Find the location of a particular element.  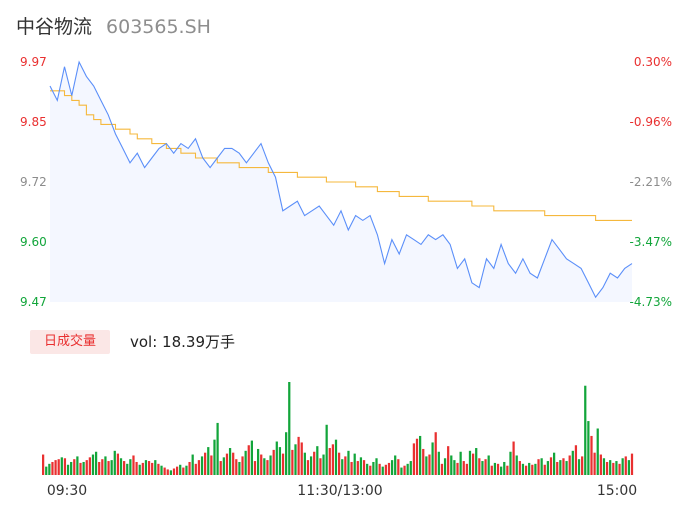

y-tick-label: 9.97 is located at coordinates (33, 62).